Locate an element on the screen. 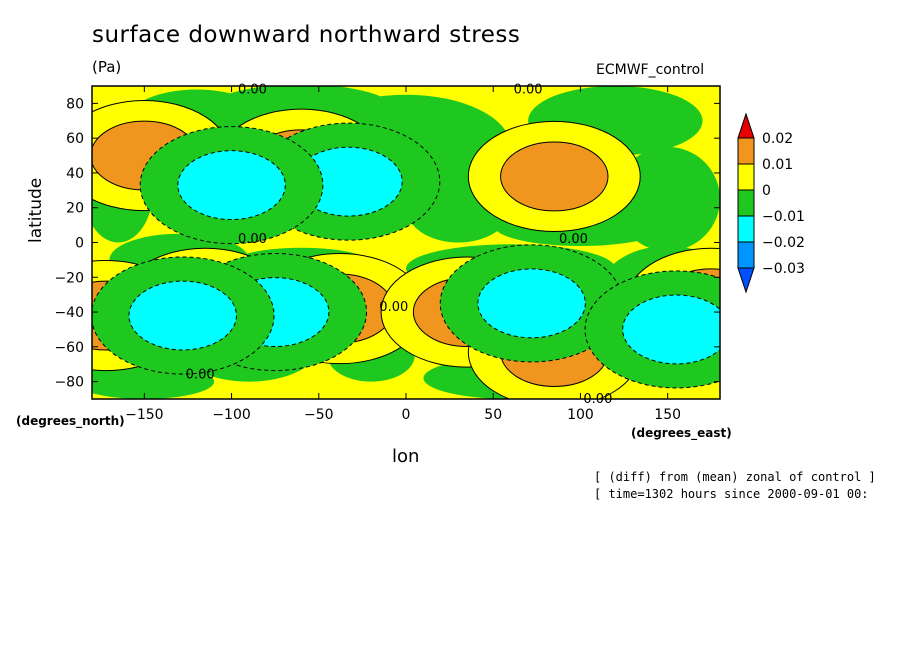 The height and width of the screenshot is (654, 904). y-tick-label: −80 is located at coordinates (69, 383).